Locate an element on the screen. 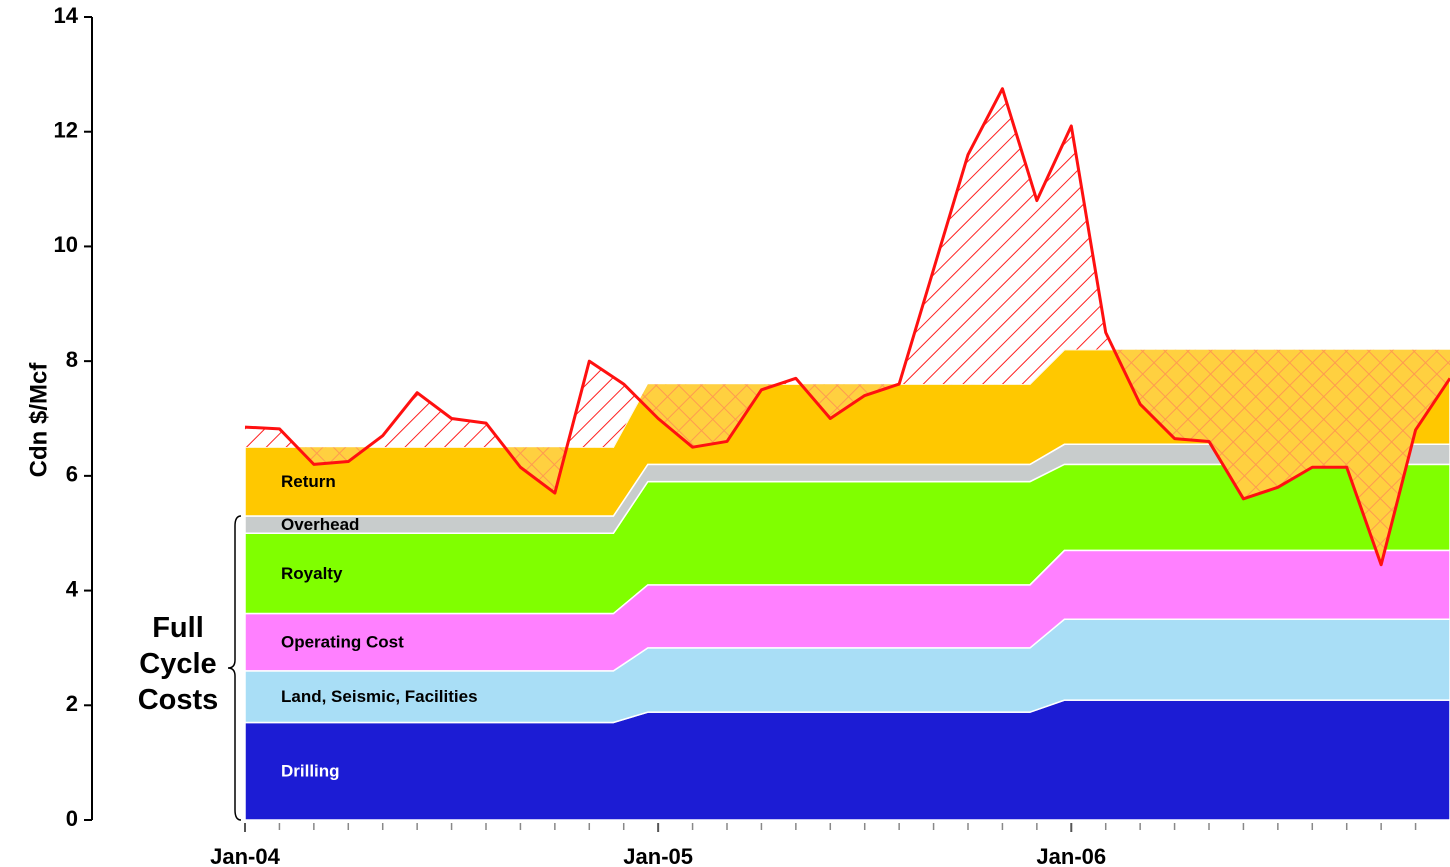 The width and height of the screenshot is (1450, 867). y-tick-label: 4 is located at coordinates (72, 588).